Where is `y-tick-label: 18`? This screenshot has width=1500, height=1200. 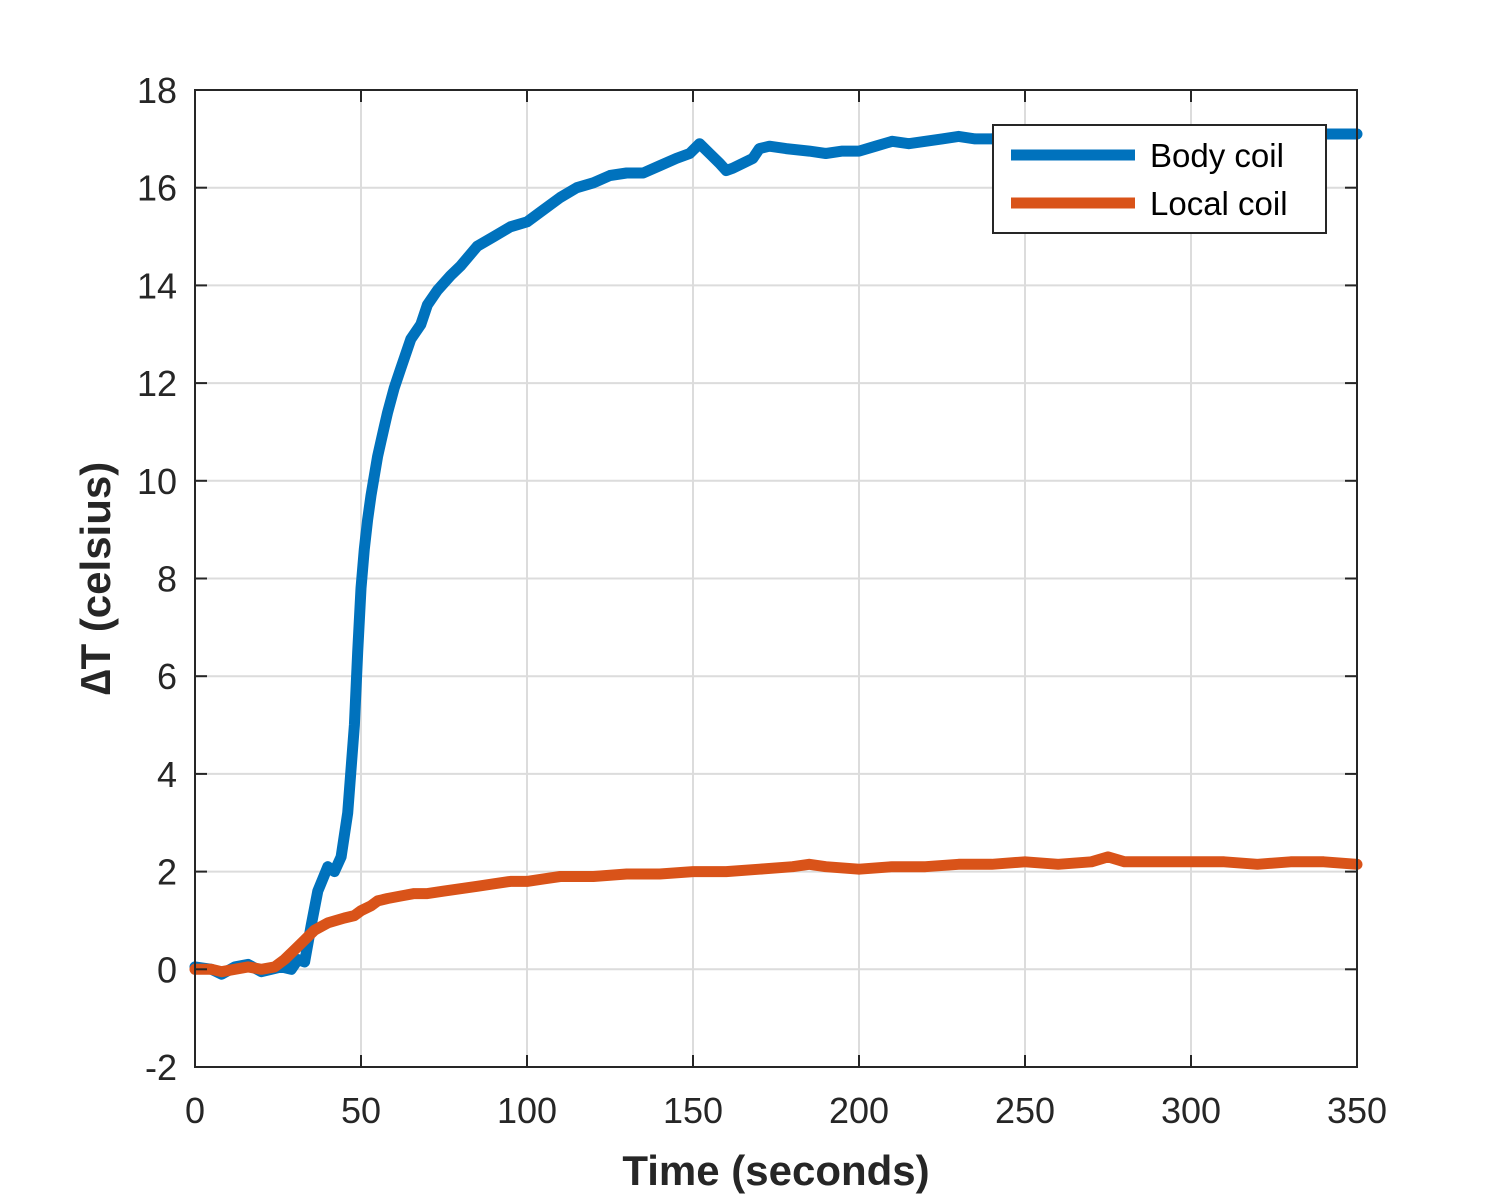
y-tick-label: 18 is located at coordinates (157, 90).